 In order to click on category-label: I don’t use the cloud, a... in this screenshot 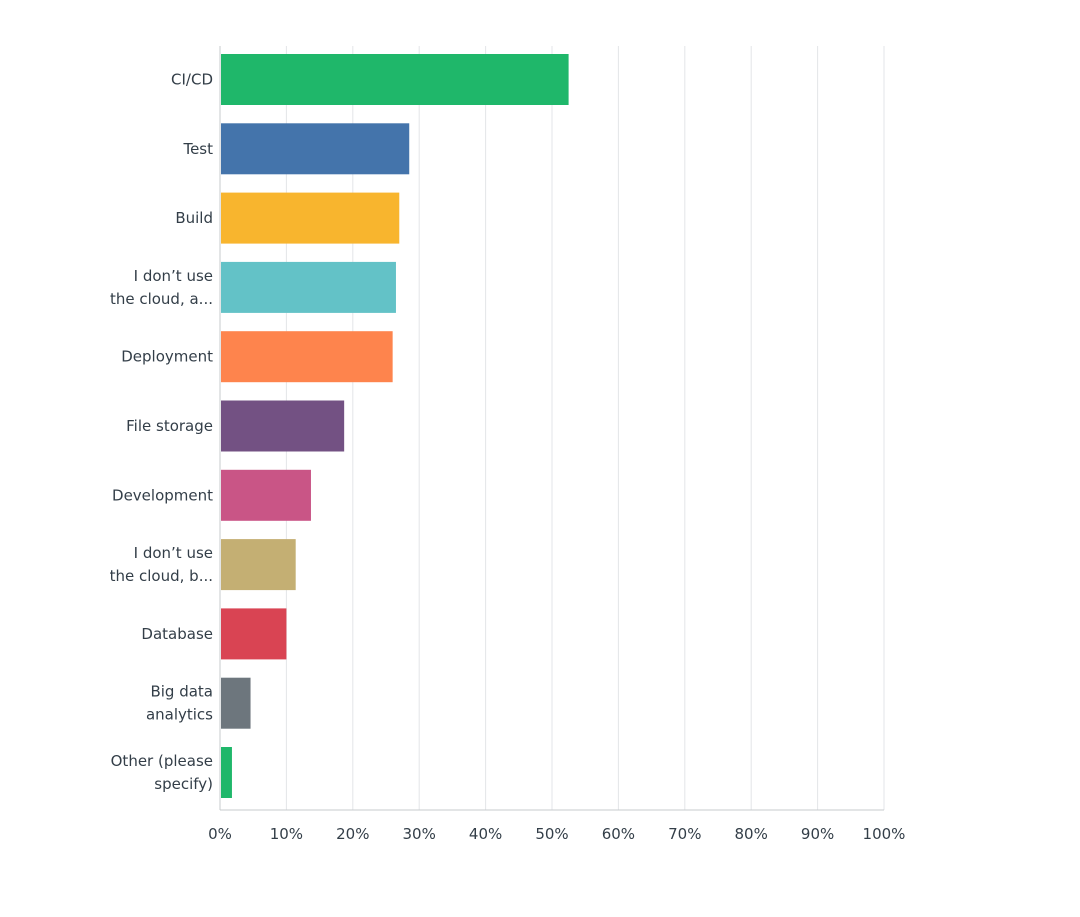, I will do `click(161, 287)`.